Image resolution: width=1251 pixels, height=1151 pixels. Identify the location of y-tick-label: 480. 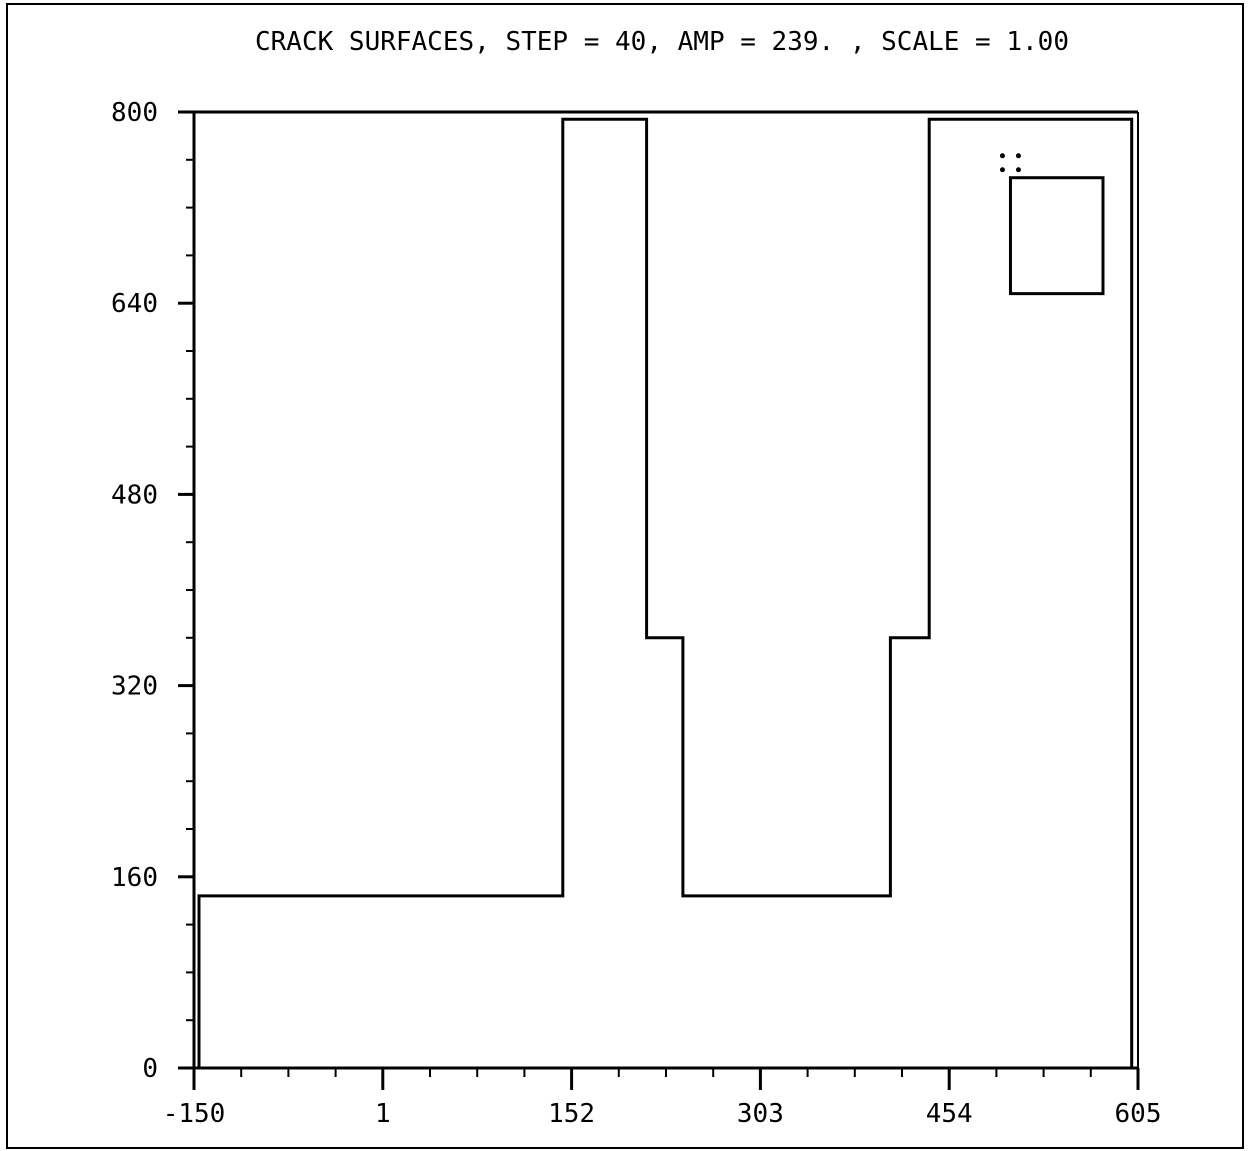
(134, 495).